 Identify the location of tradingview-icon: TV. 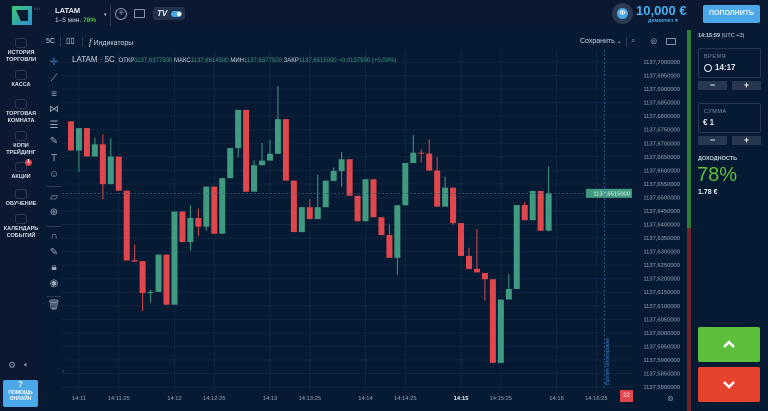
(162, 13).